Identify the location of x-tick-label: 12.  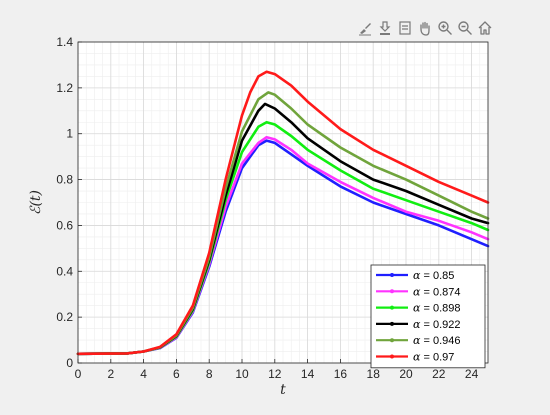
(275, 374).